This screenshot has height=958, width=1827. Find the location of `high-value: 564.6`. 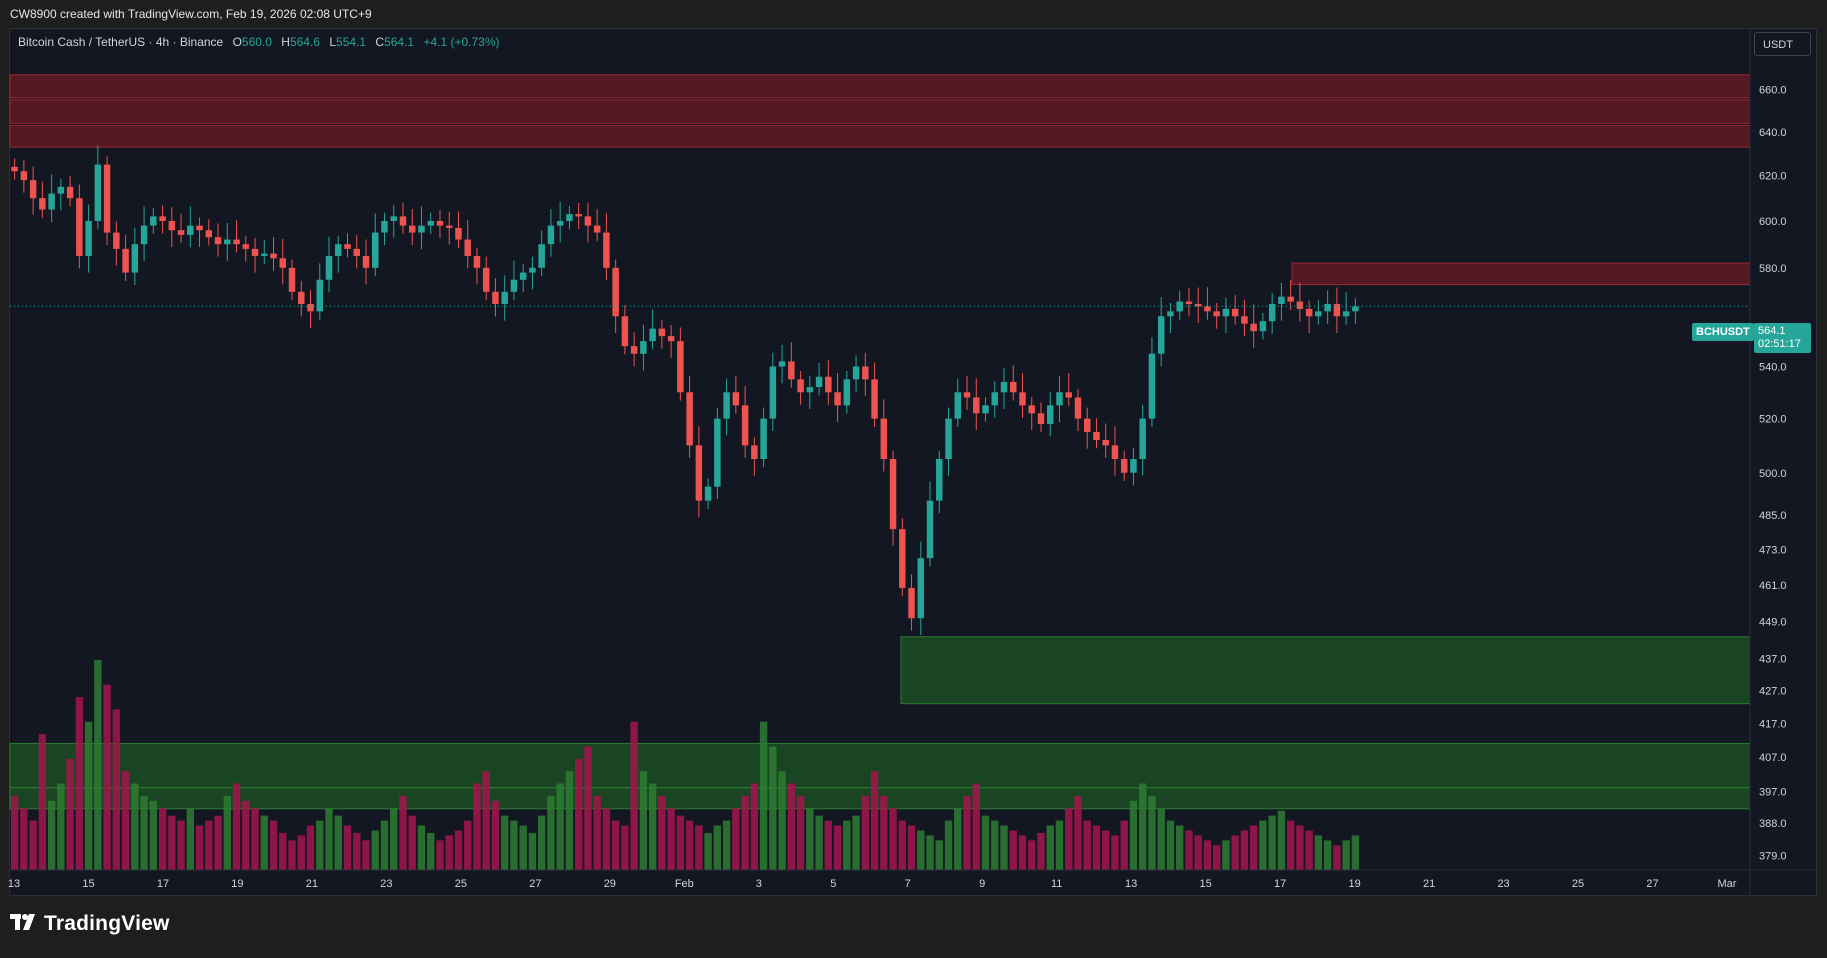

high-value: 564.6 is located at coordinates (304, 42).